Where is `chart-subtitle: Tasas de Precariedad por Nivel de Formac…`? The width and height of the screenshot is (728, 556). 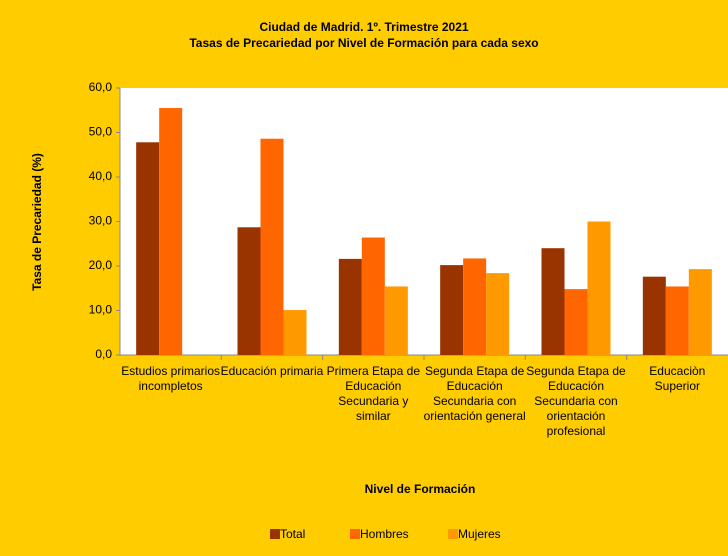 chart-subtitle: Tasas de Precariedad por Nivel de Formac… is located at coordinates (363, 43).